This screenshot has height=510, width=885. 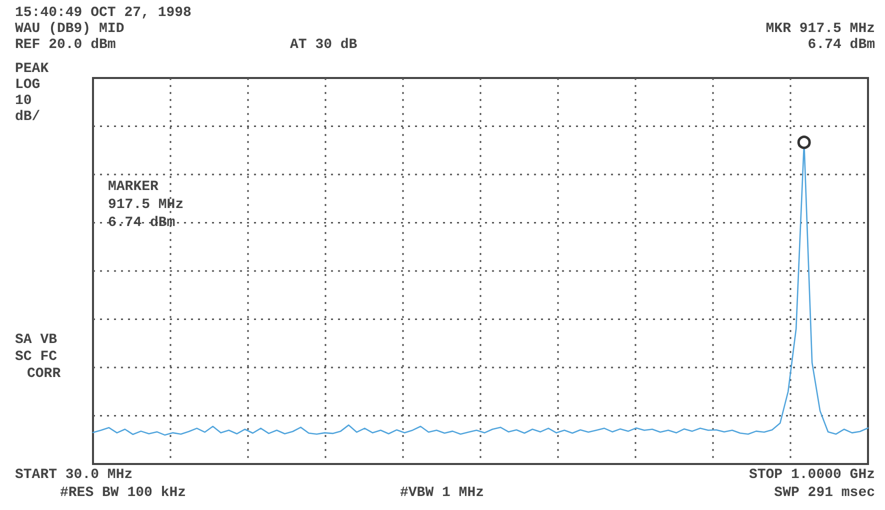 What do you see at coordinates (23, 101) in the screenshot?
I see `text: 10` at bounding box center [23, 101].